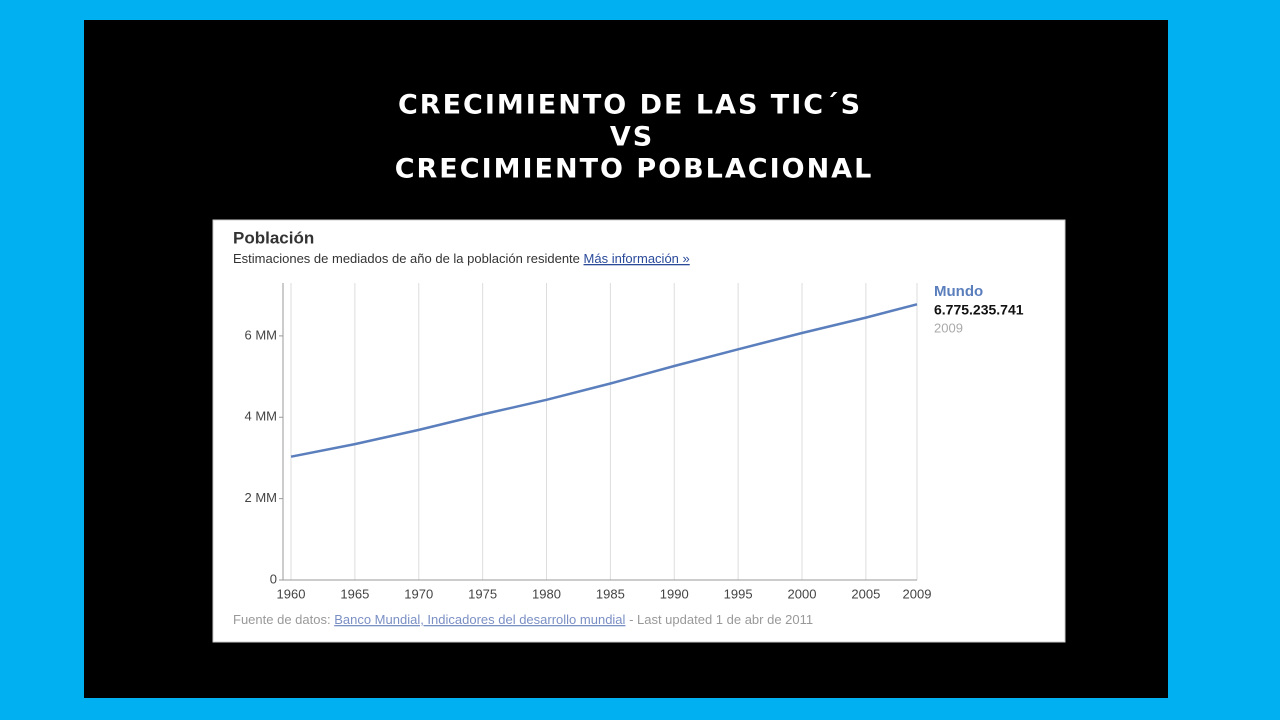 This screenshot has height=720, width=1280. I want to click on x-tick-label: 1980, so click(546, 593).